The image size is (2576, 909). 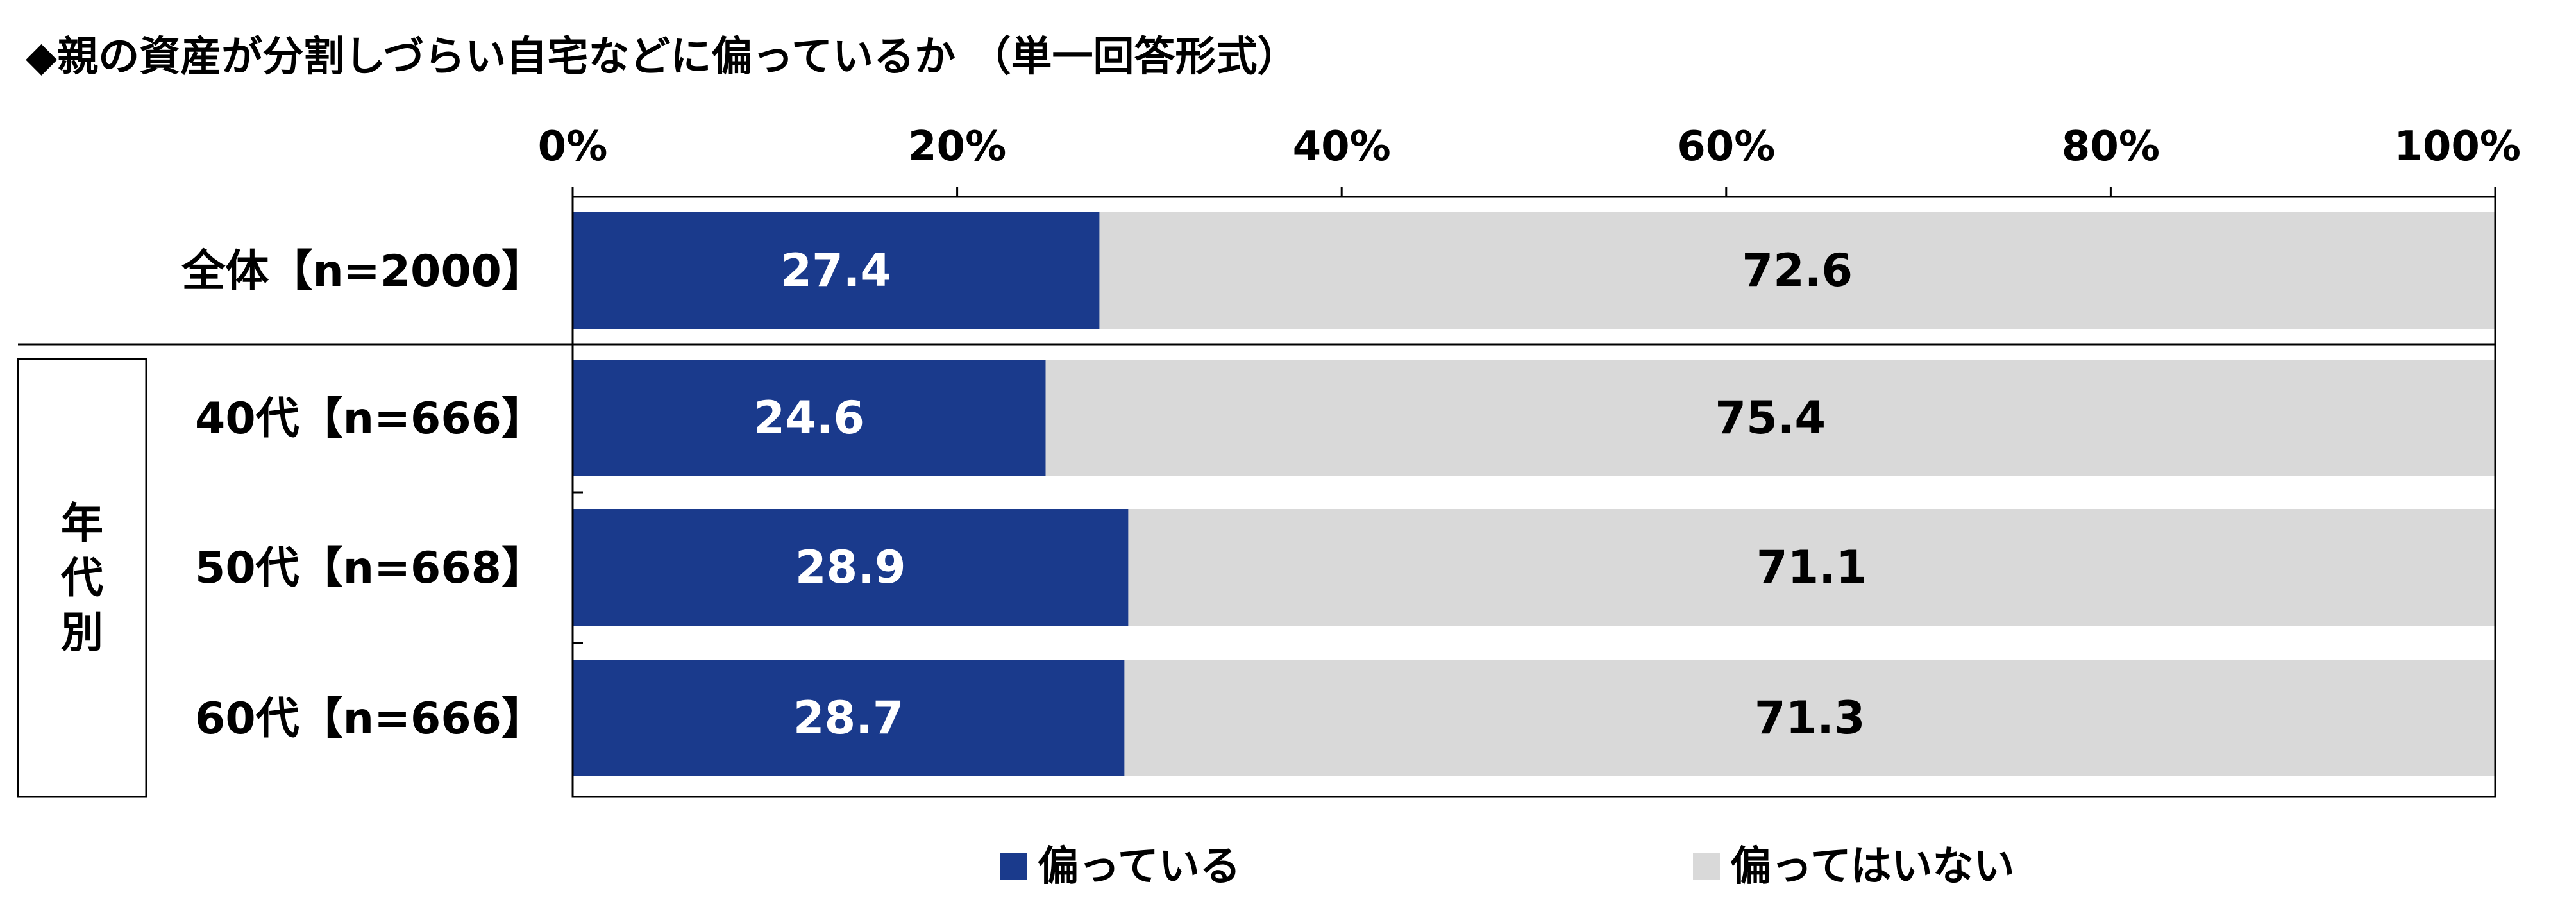 What do you see at coordinates (573, 147) in the screenshot?
I see `x-tick-label: 0%` at bounding box center [573, 147].